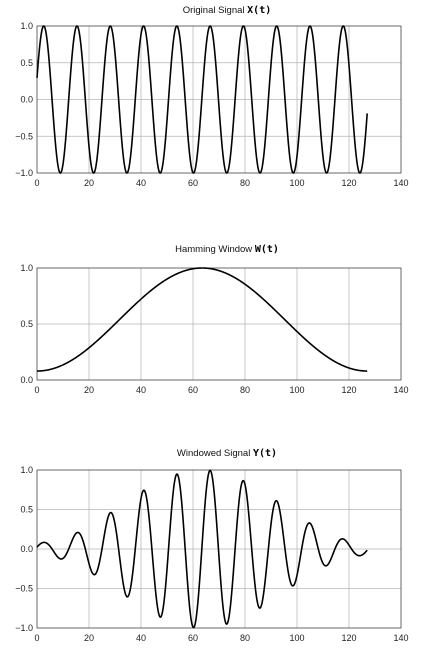 The width and height of the screenshot is (423, 657). What do you see at coordinates (259, 10) in the screenshot?
I see `chart-title-symbol: X(t)` at bounding box center [259, 10].